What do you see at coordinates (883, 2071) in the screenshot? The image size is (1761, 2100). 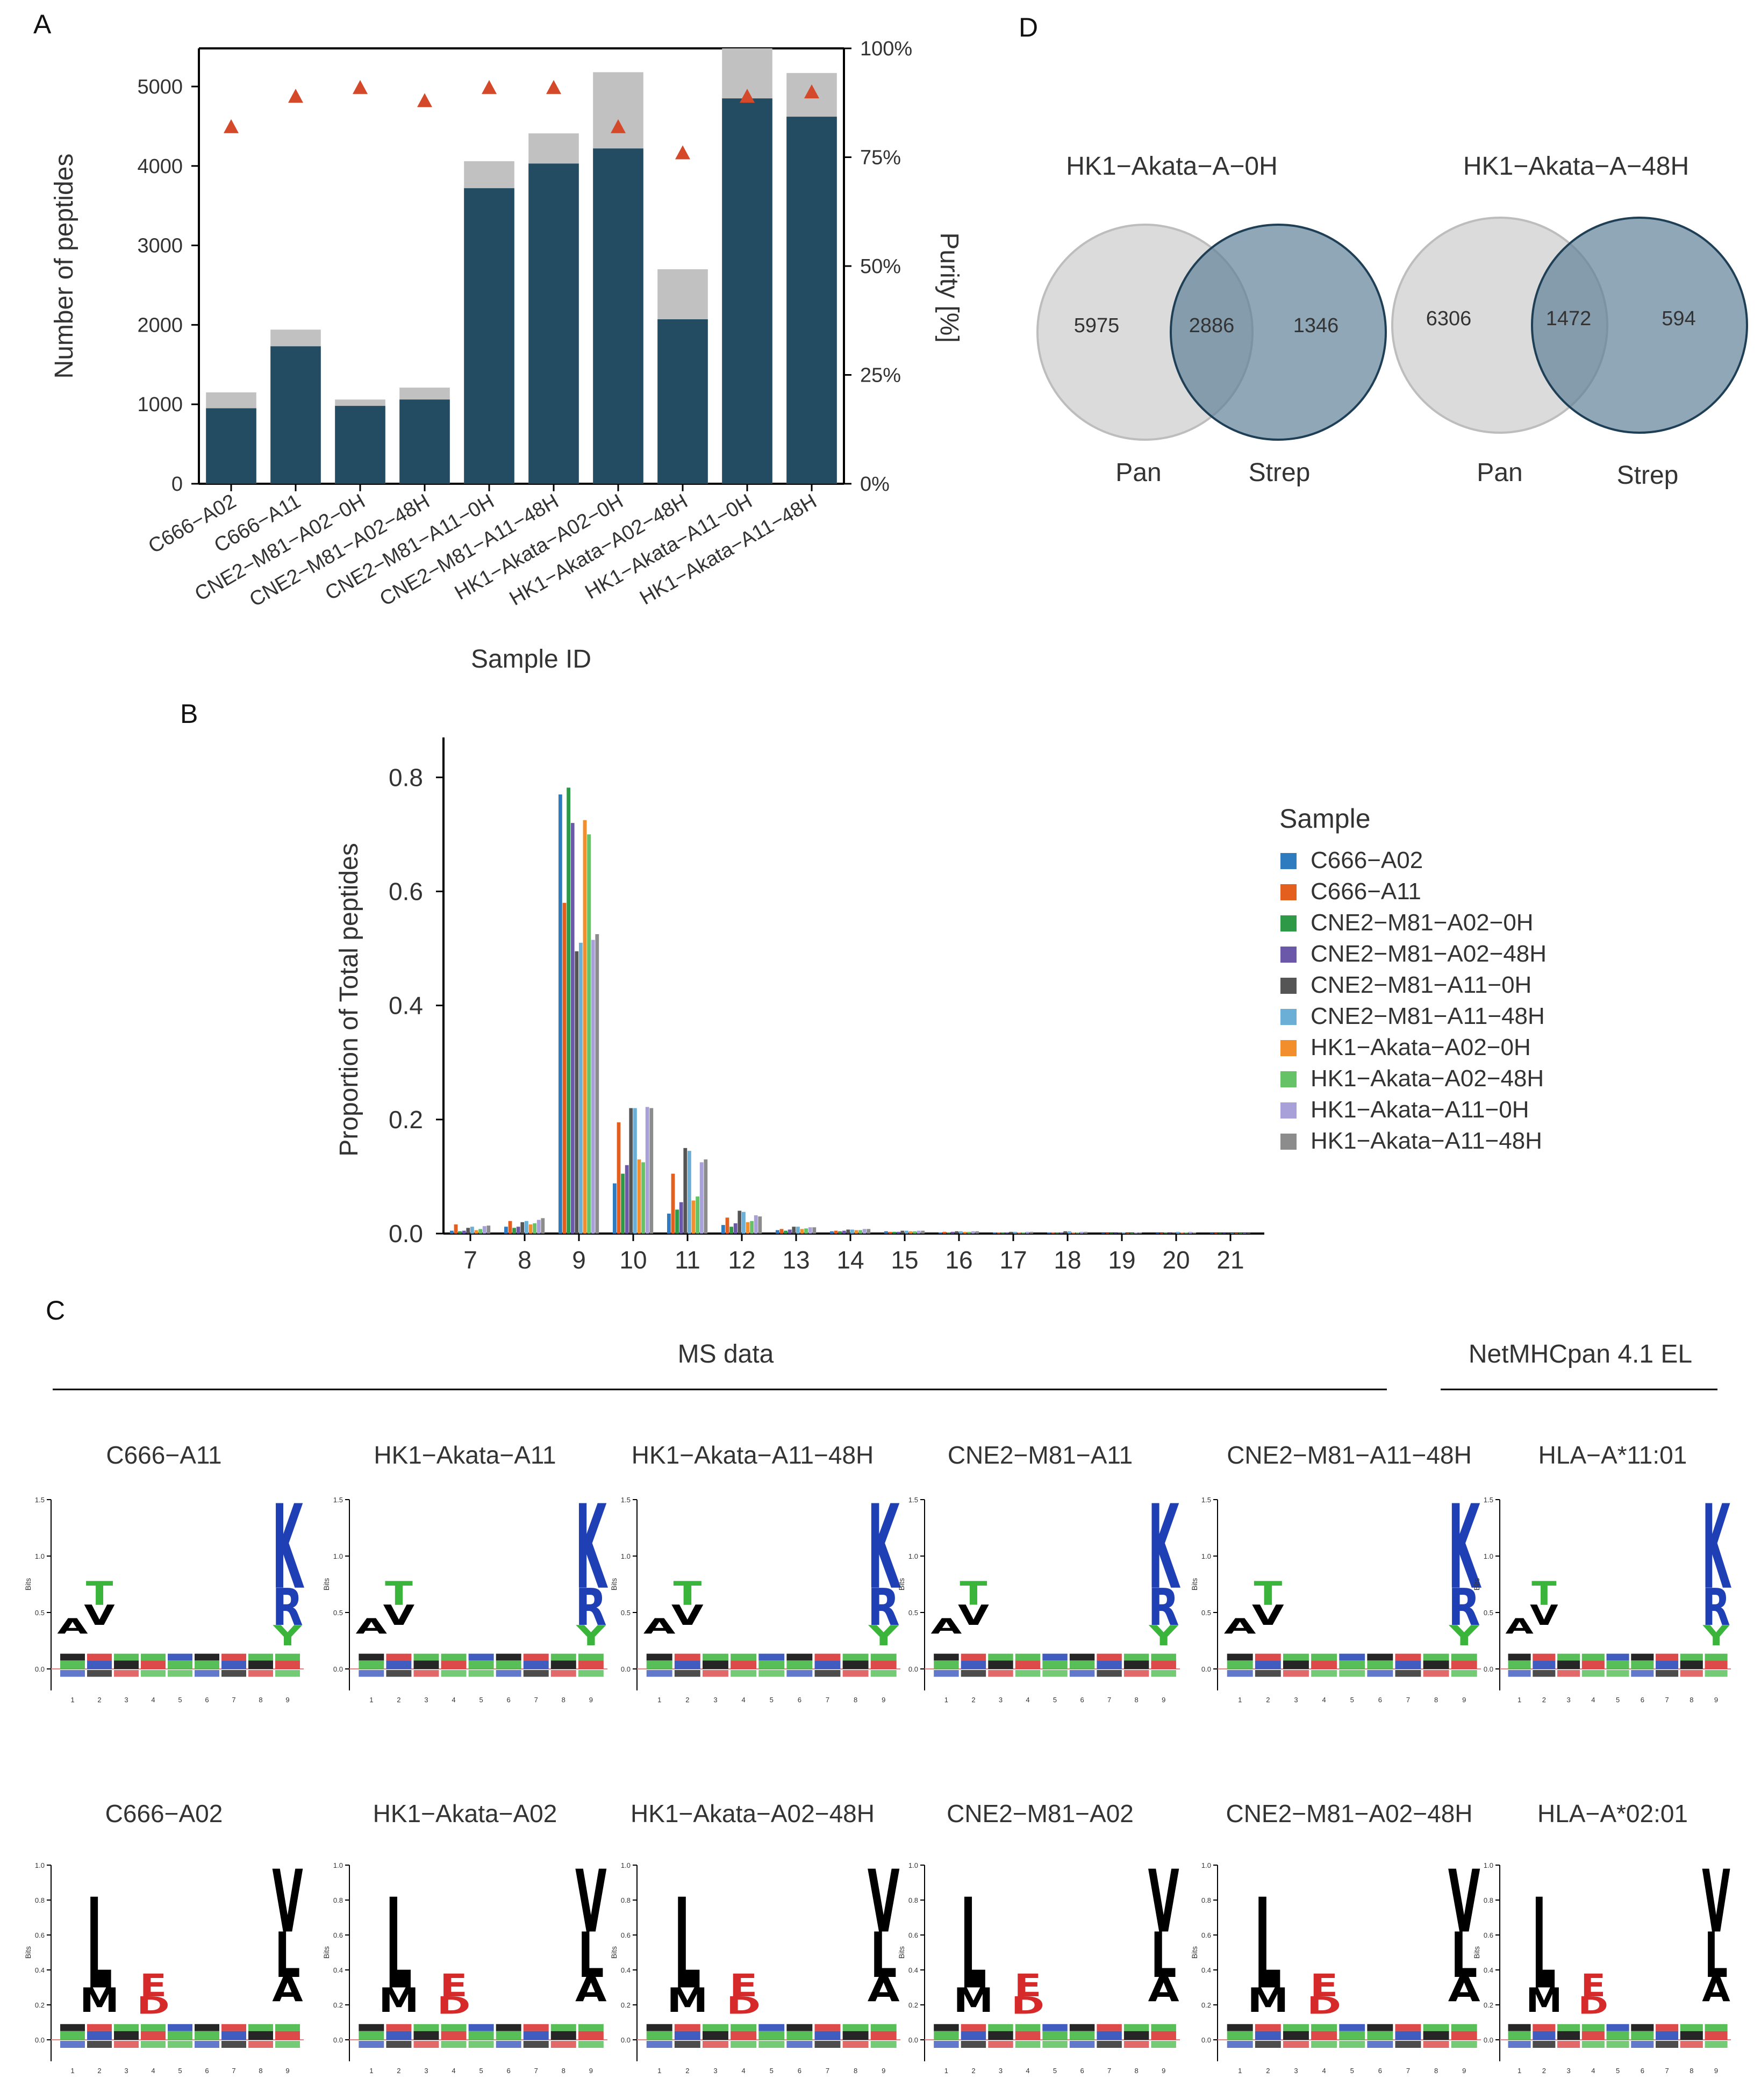 I see `logo-position-label: 9` at bounding box center [883, 2071].